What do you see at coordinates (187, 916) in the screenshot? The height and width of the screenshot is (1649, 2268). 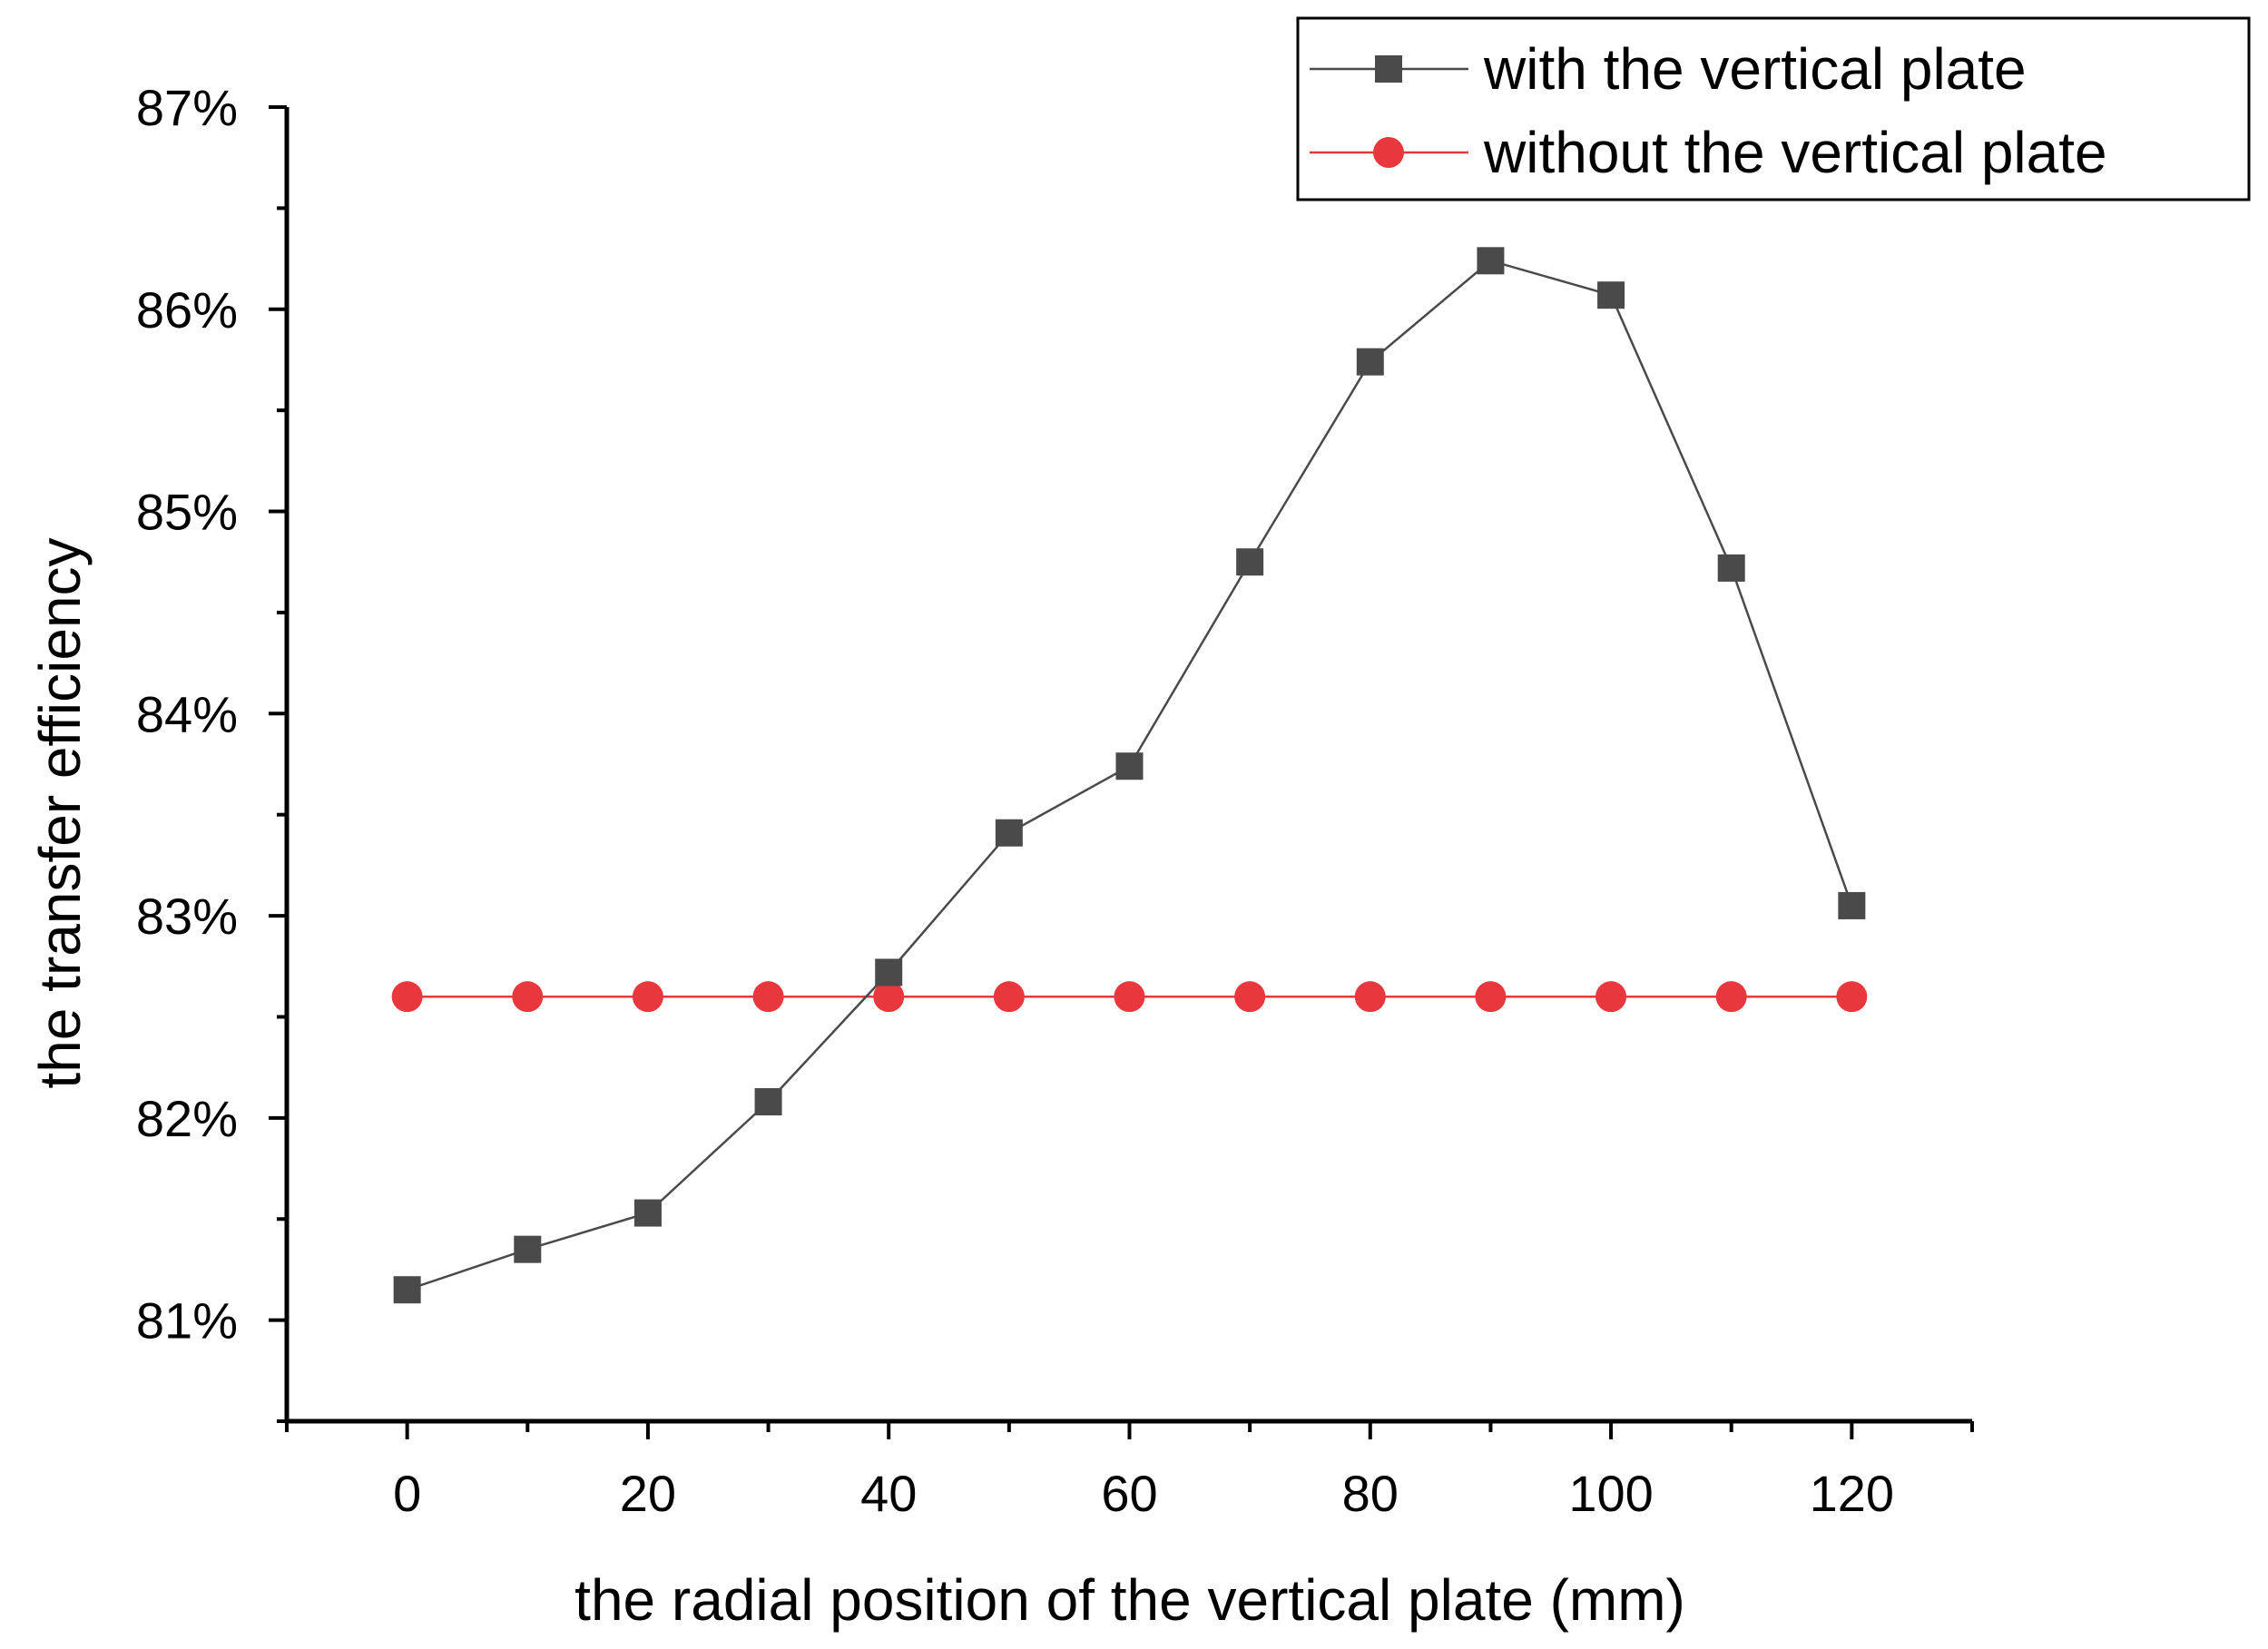 I see `y-tick-label: 83%` at bounding box center [187, 916].